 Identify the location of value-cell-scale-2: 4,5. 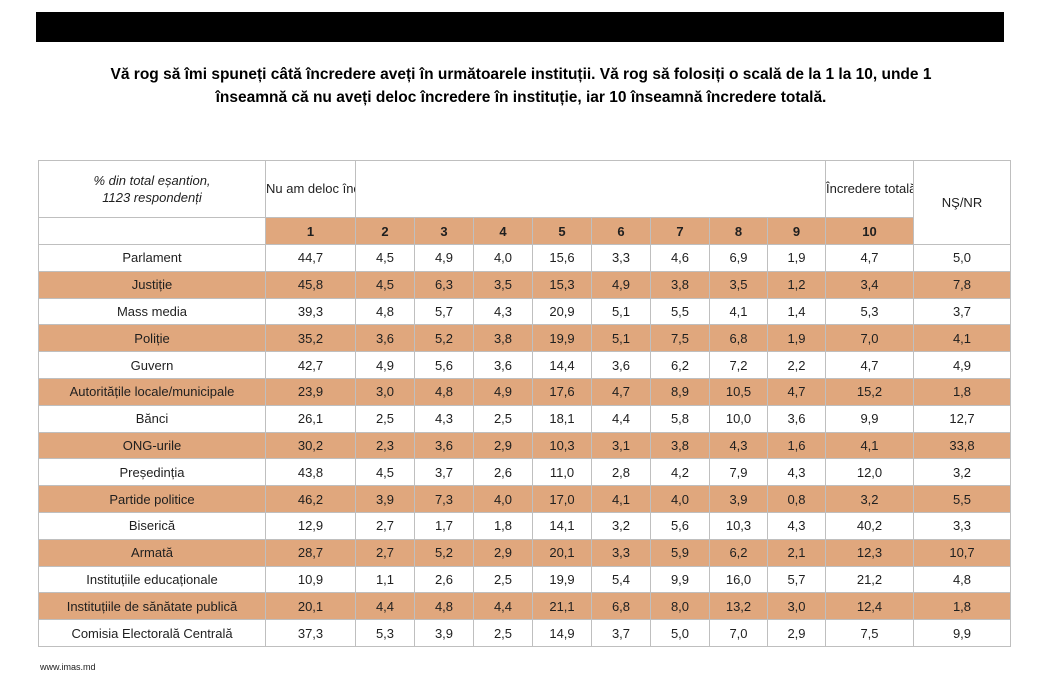
(385, 258).